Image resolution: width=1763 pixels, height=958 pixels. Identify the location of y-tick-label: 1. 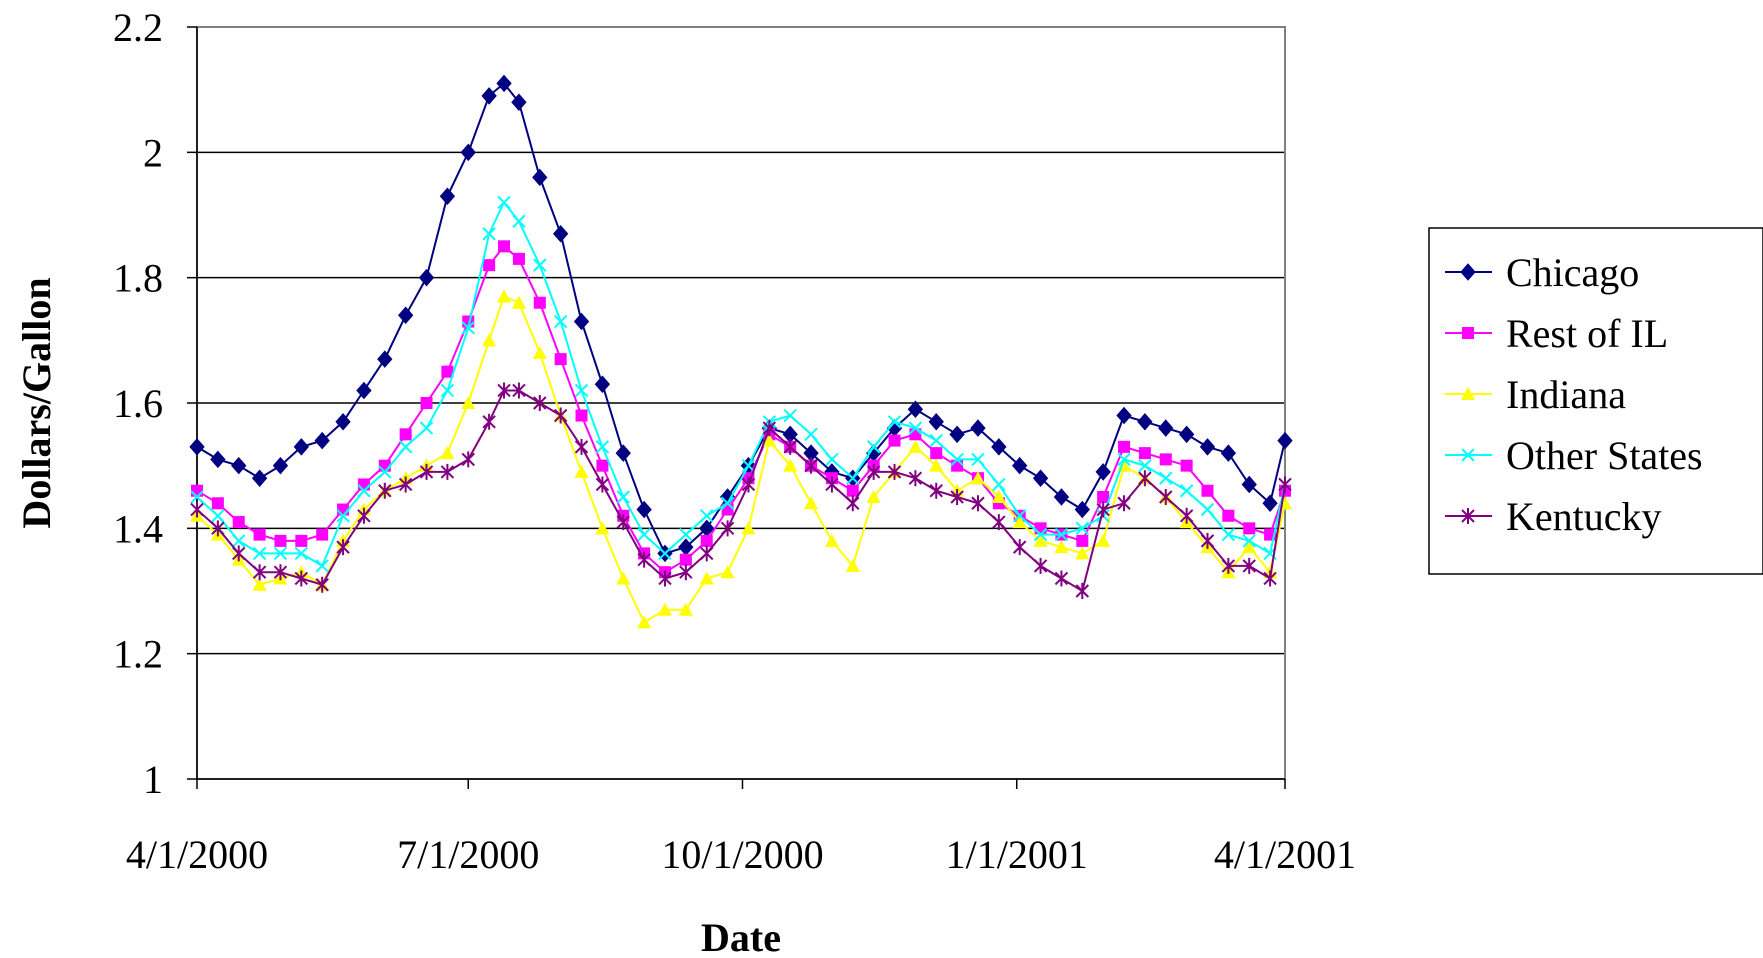
(153, 779).